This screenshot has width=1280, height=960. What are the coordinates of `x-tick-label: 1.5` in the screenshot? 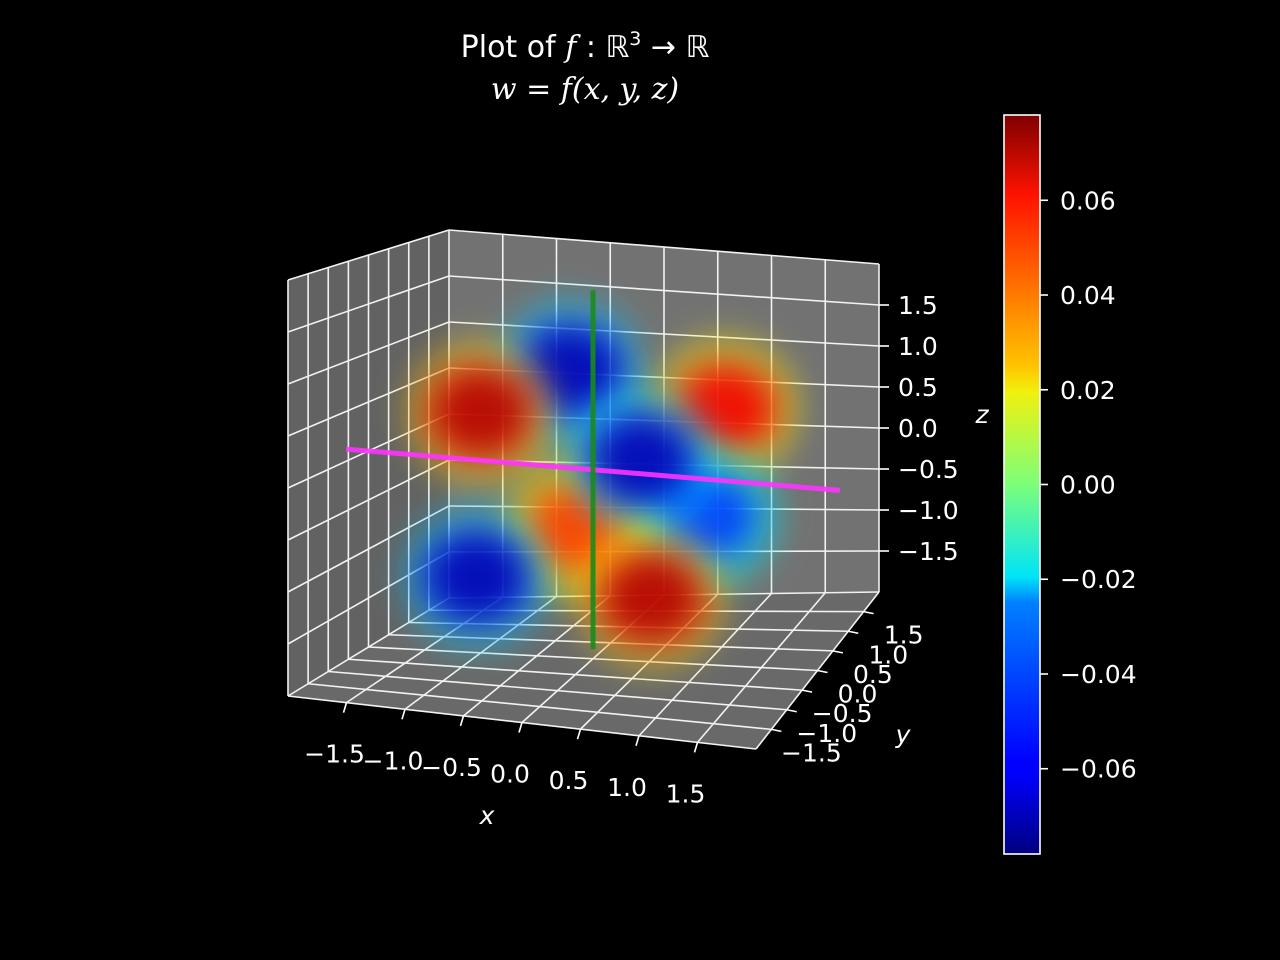 It's located at (686, 793).